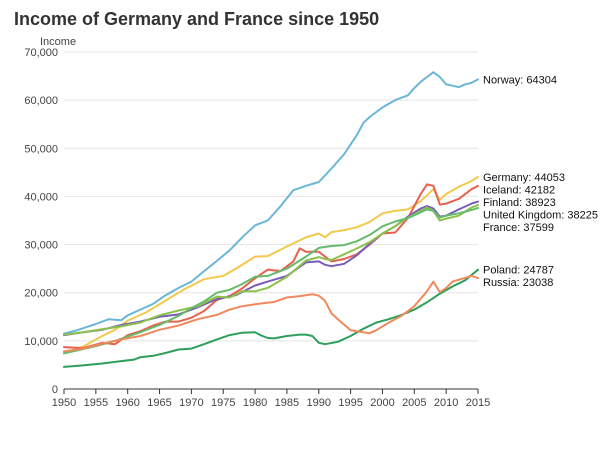 This screenshot has height=450, width=600. Describe the element at coordinates (540, 215) in the screenshot. I see `end-label-united-kingdom: United Kingdom: 38225` at that location.